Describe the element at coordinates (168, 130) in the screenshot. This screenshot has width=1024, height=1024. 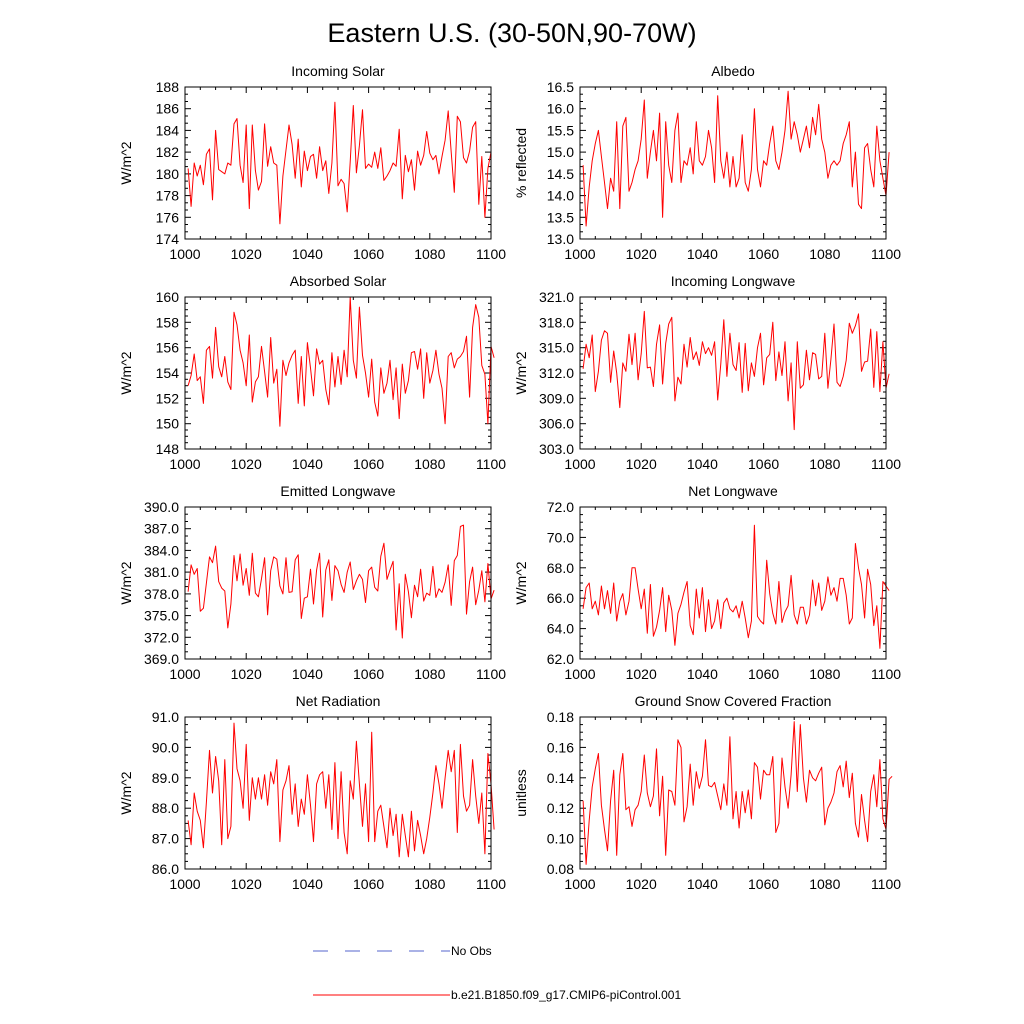
I see `y-tick-label: 184` at that location.